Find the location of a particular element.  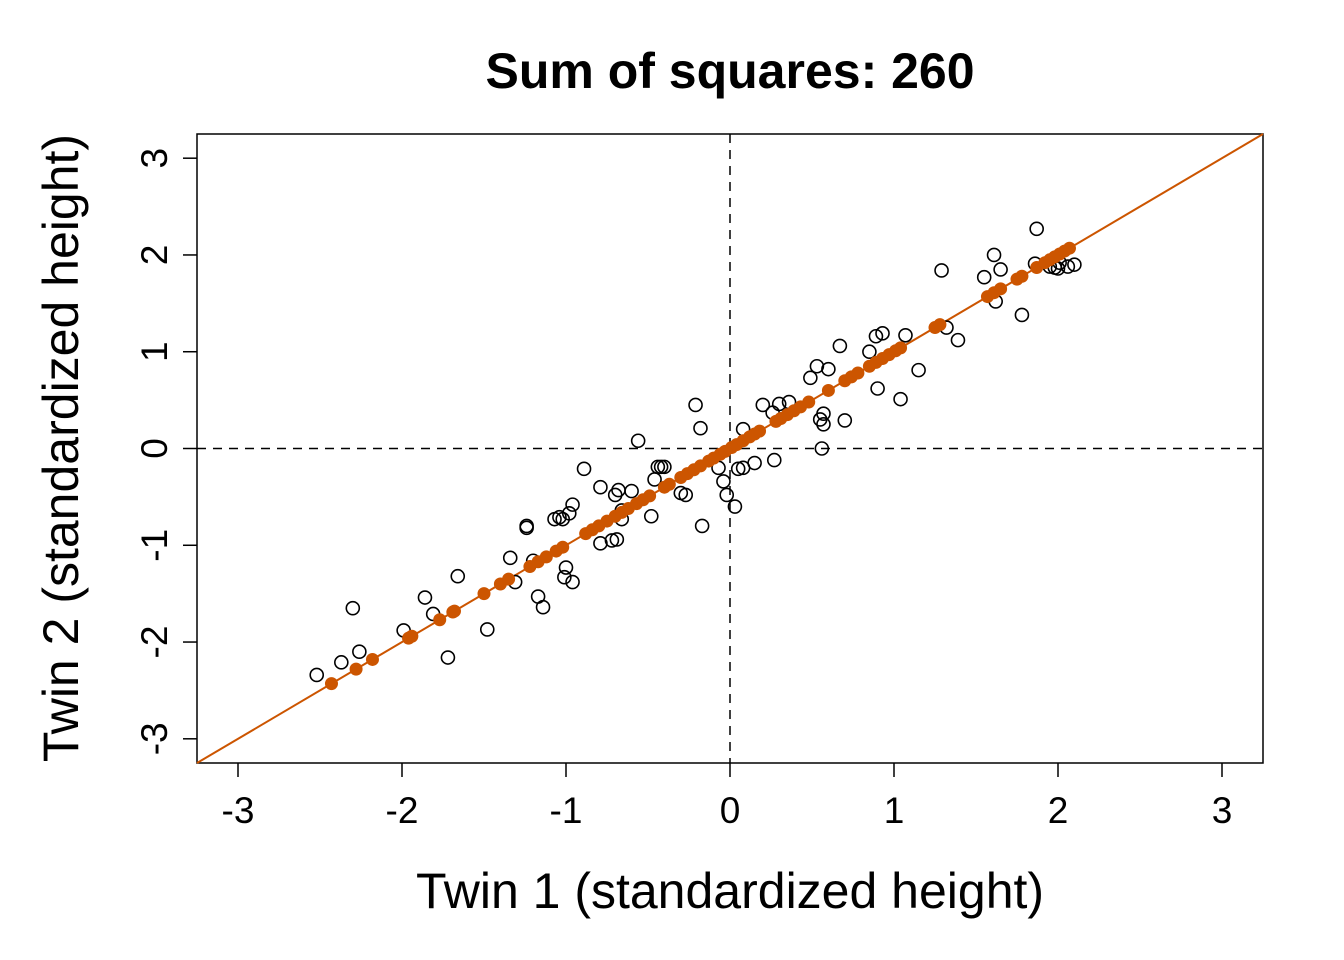

x-tick-label: 2 is located at coordinates (1058, 810).